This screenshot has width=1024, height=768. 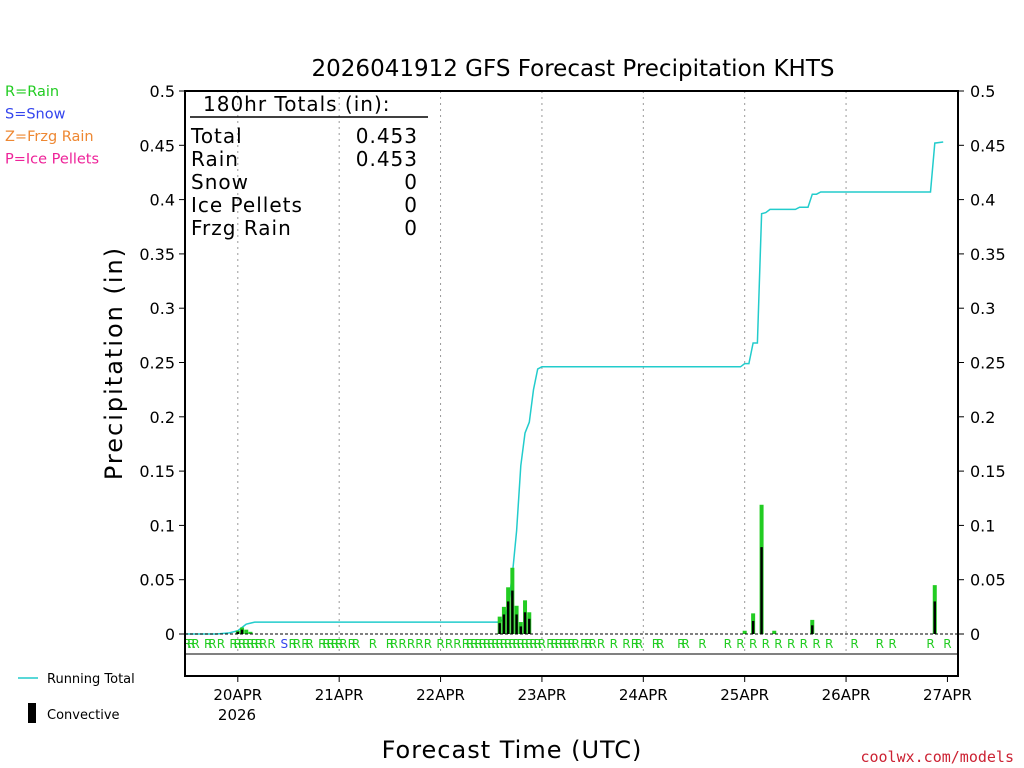 What do you see at coordinates (791, 644) in the screenshot?
I see `ptype-marker-82: R` at bounding box center [791, 644].